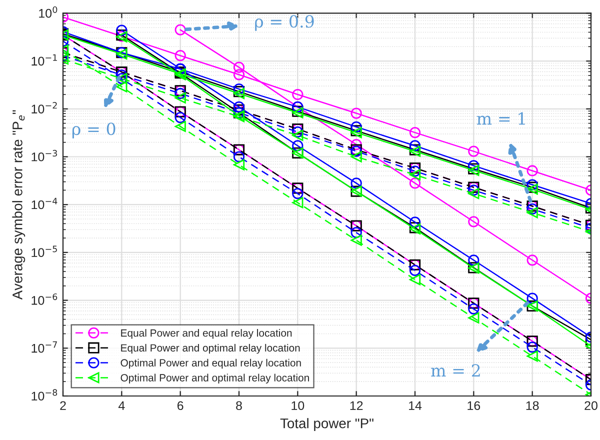  What do you see at coordinates (44, 252) in the screenshot?
I see `y-tick-label: 10$^{−5}$` at bounding box center [44, 252].